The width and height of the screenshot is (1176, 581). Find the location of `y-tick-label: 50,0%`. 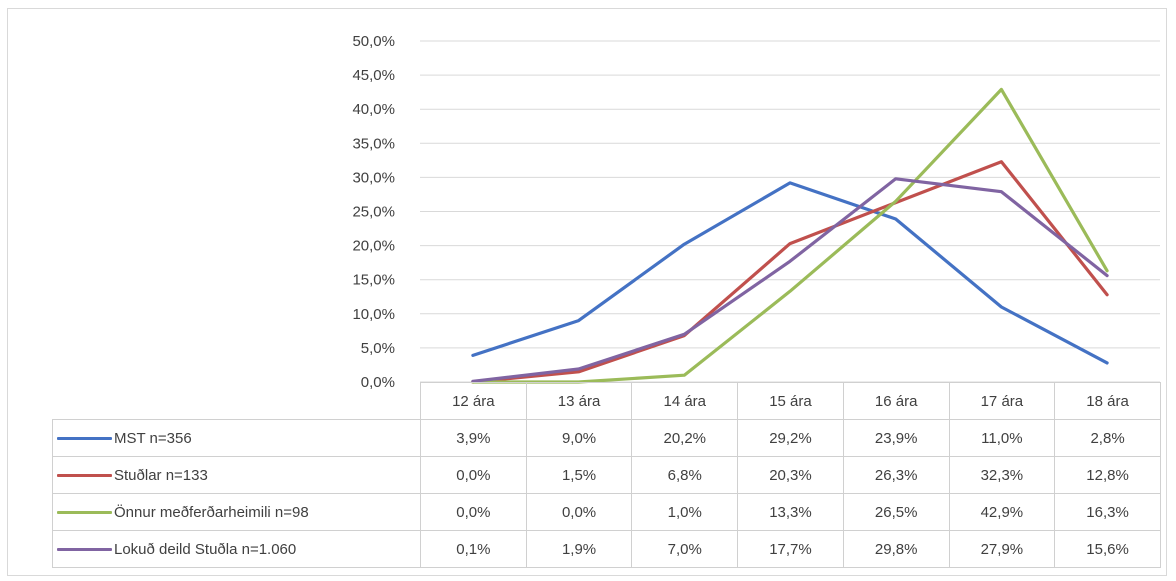

y-tick-label: 50,0% is located at coordinates (373, 41).